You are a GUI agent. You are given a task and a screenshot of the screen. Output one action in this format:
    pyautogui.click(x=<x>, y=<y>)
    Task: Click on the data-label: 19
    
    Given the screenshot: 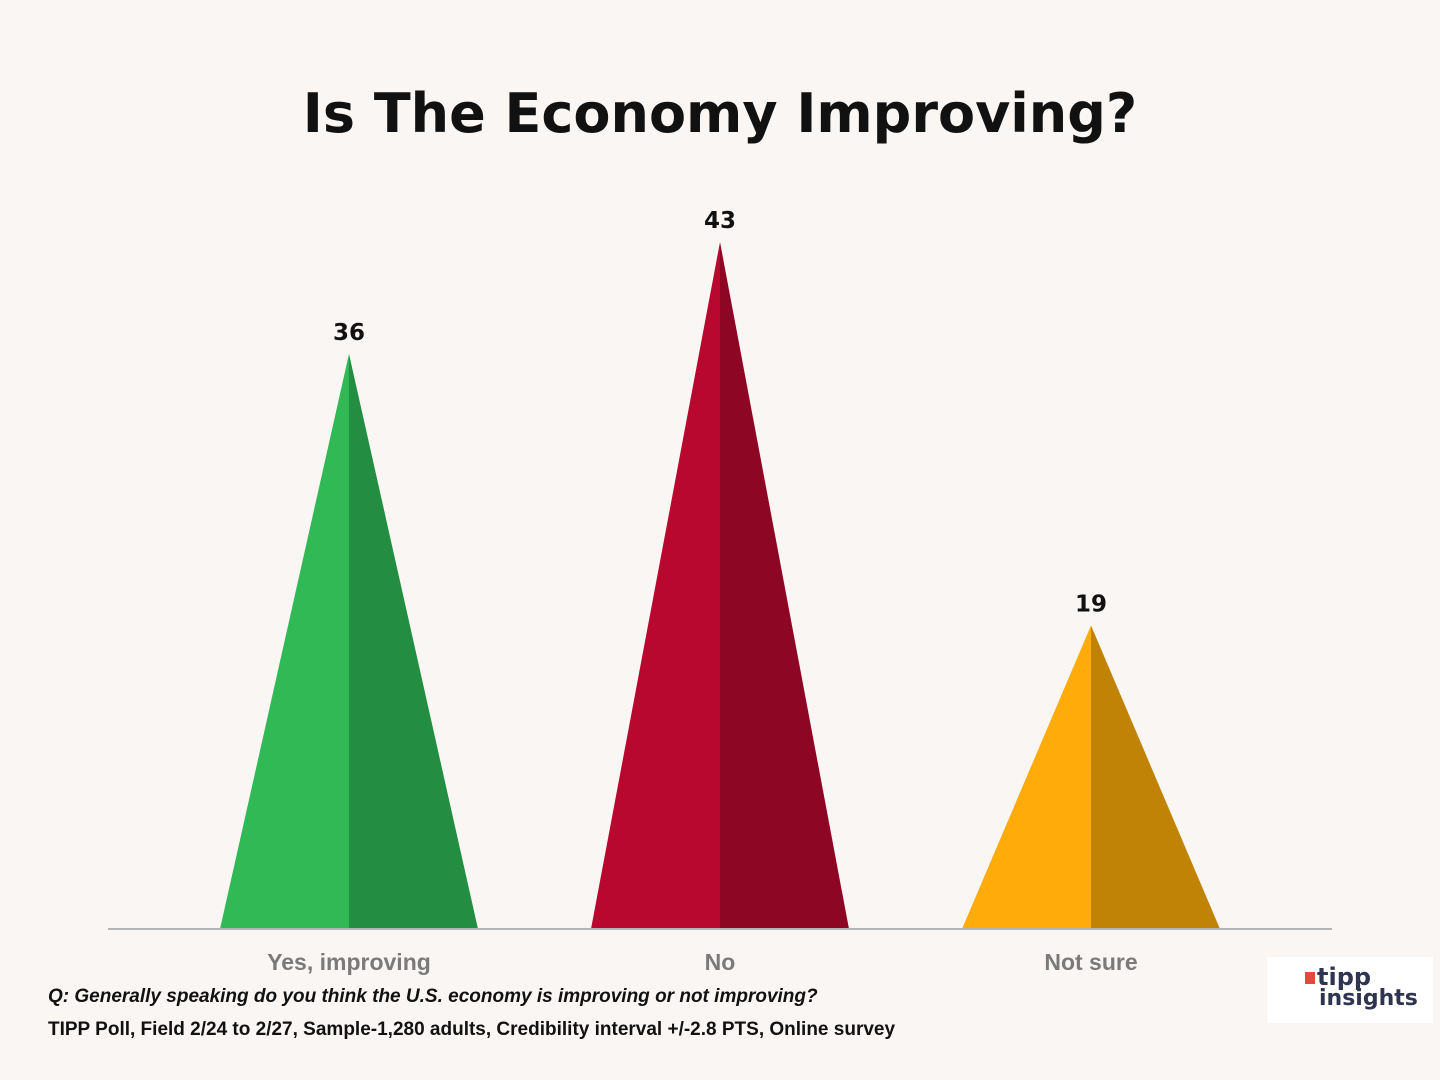 What is the action you would take?
    pyautogui.click(x=1091, y=604)
    